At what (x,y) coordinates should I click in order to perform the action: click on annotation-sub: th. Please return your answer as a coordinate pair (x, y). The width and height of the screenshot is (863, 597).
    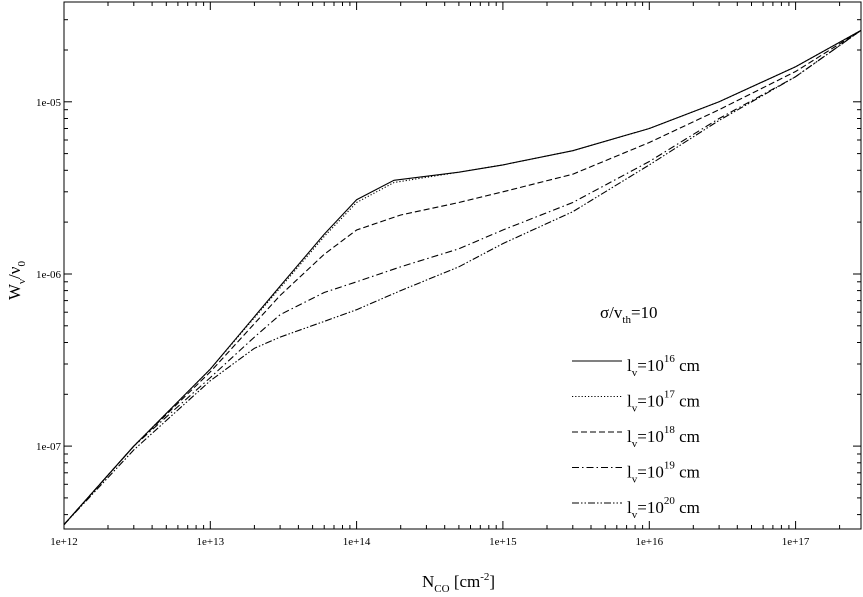
    Looking at the image, I should click on (626, 320).